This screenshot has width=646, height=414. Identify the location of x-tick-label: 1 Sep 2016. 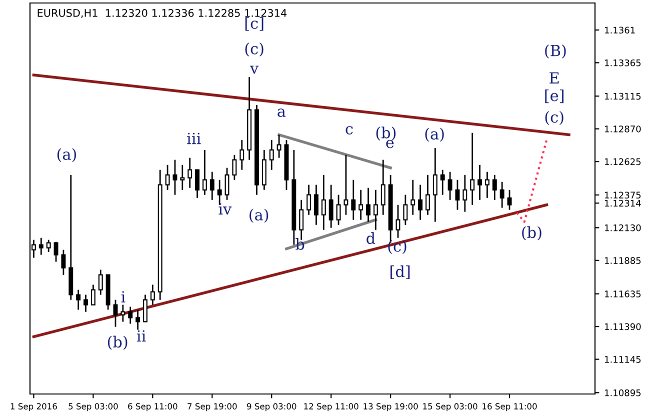
(33, 407).